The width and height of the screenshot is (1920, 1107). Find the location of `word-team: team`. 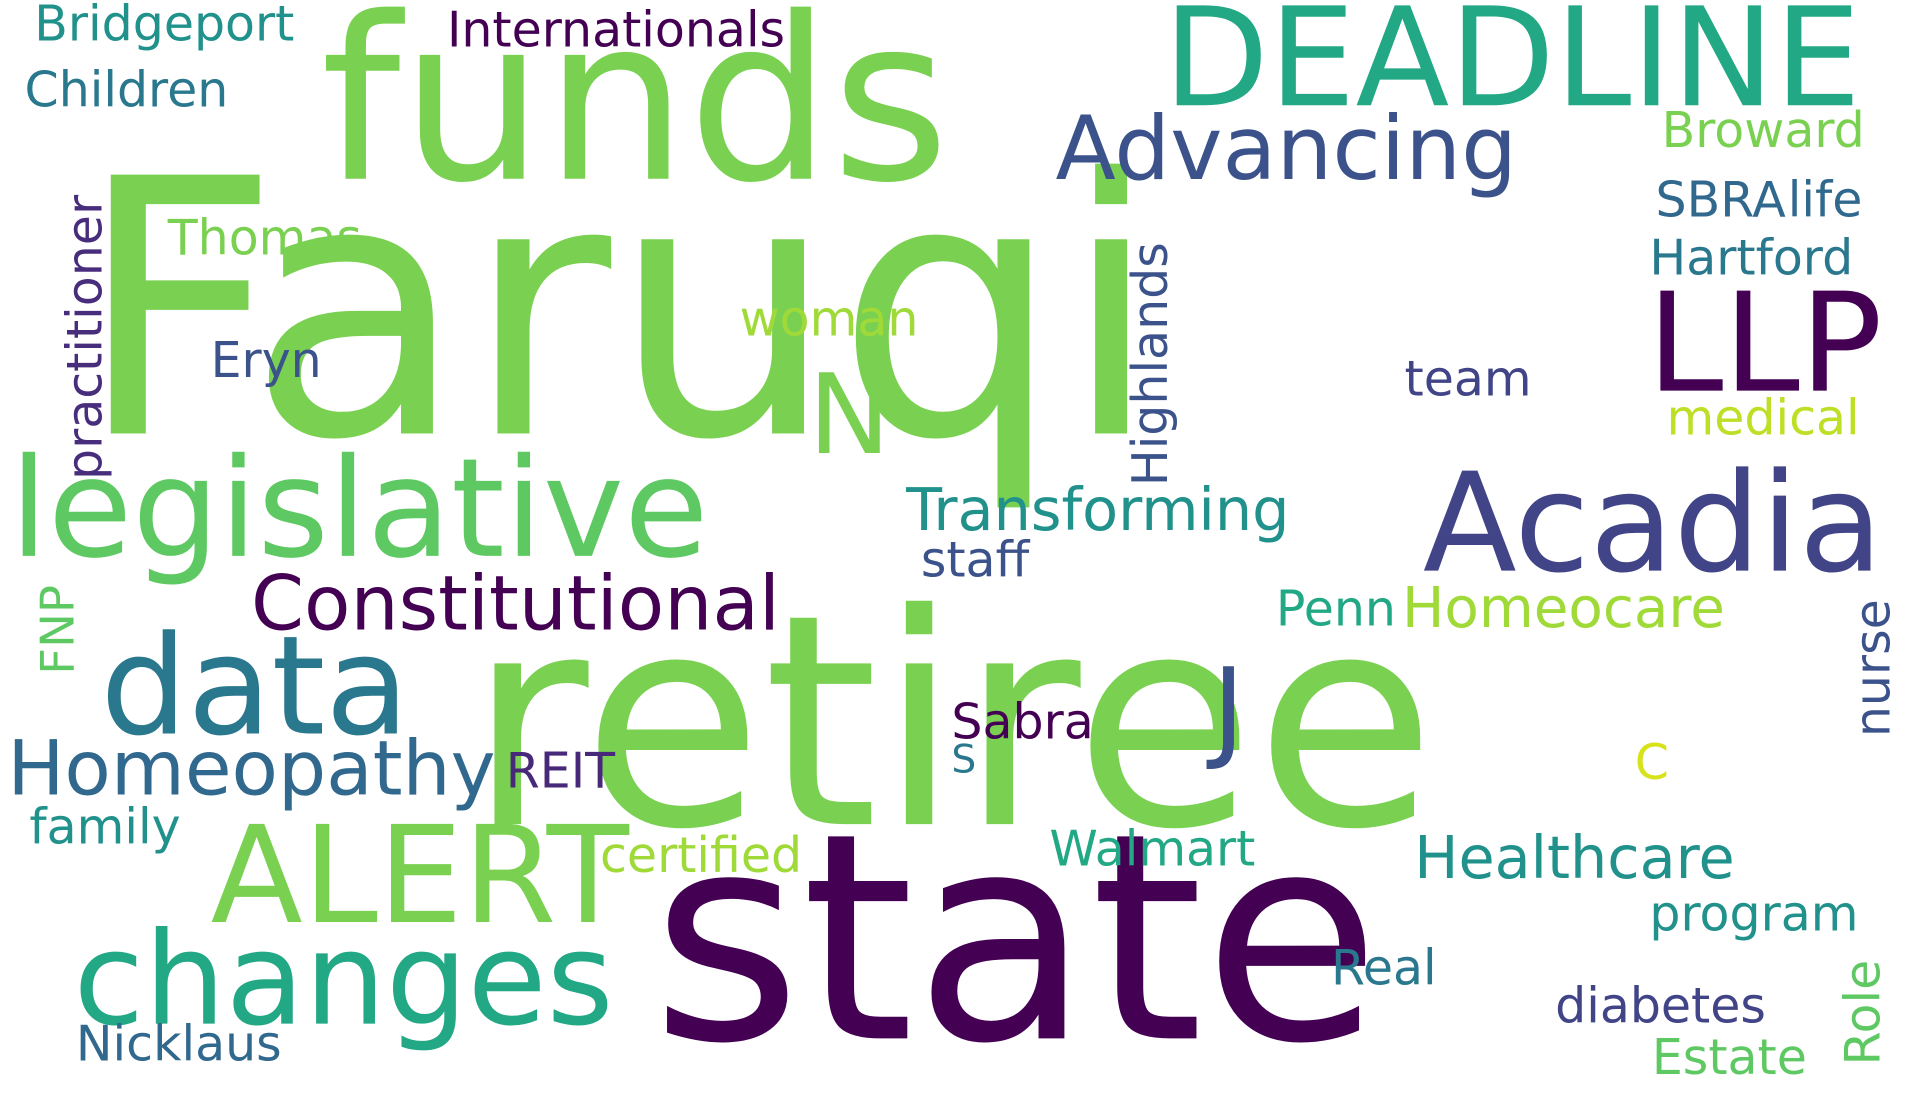

word-team: team is located at coordinates (1468, 379).